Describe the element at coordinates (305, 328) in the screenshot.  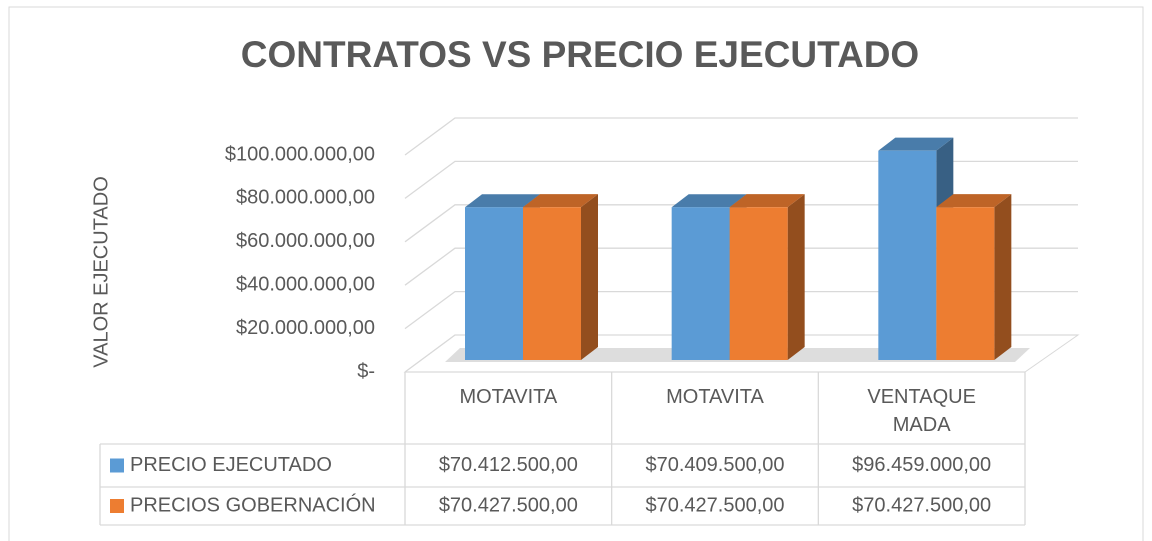
I see `y-tick-label: $20.000.000,00` at that location.